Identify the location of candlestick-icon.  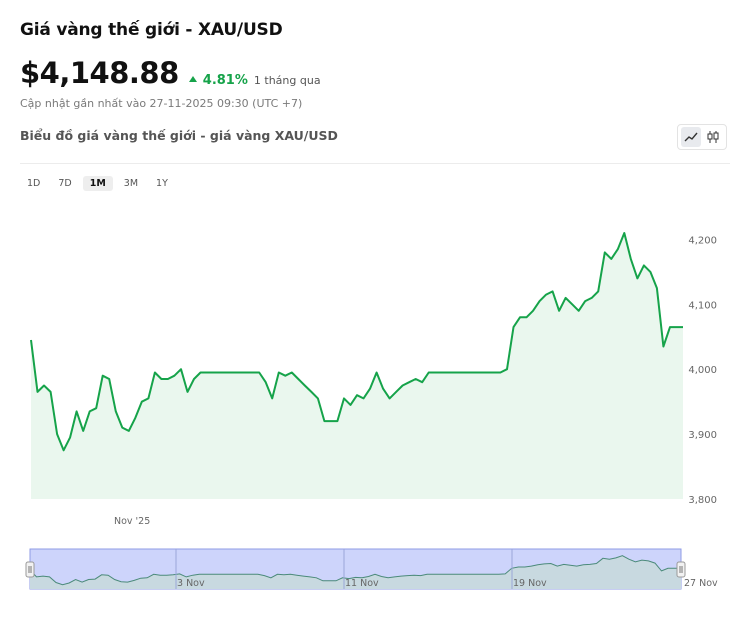
(713, 137).